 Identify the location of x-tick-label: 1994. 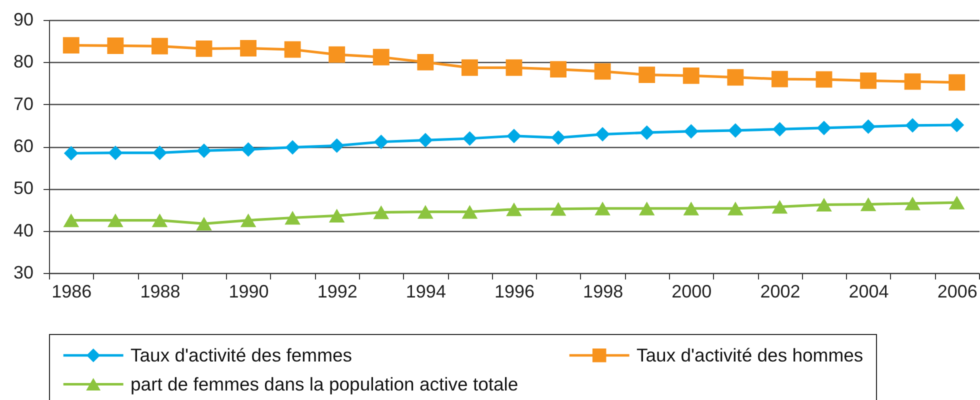
(426, 292).